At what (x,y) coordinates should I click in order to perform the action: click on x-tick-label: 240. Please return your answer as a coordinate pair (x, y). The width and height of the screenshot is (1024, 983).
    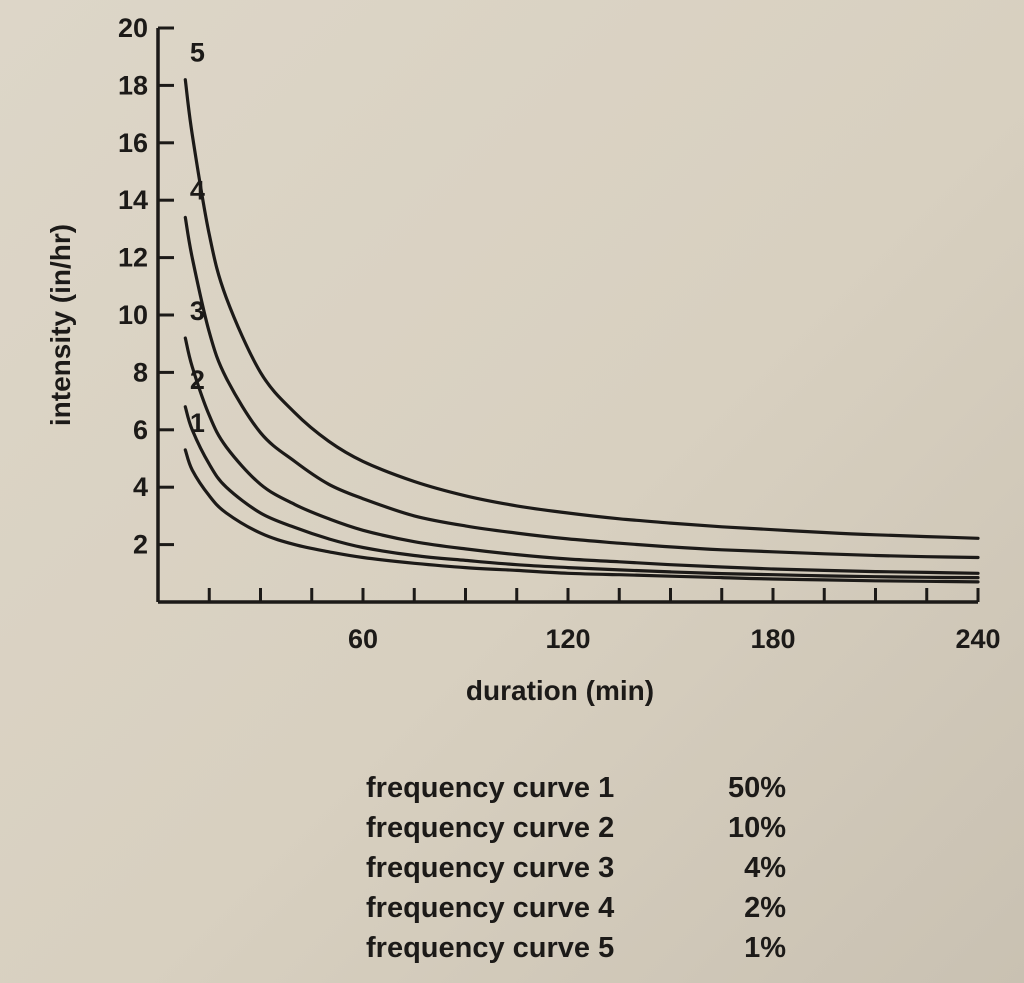
    Looking at the image, I should click on (977, 639).